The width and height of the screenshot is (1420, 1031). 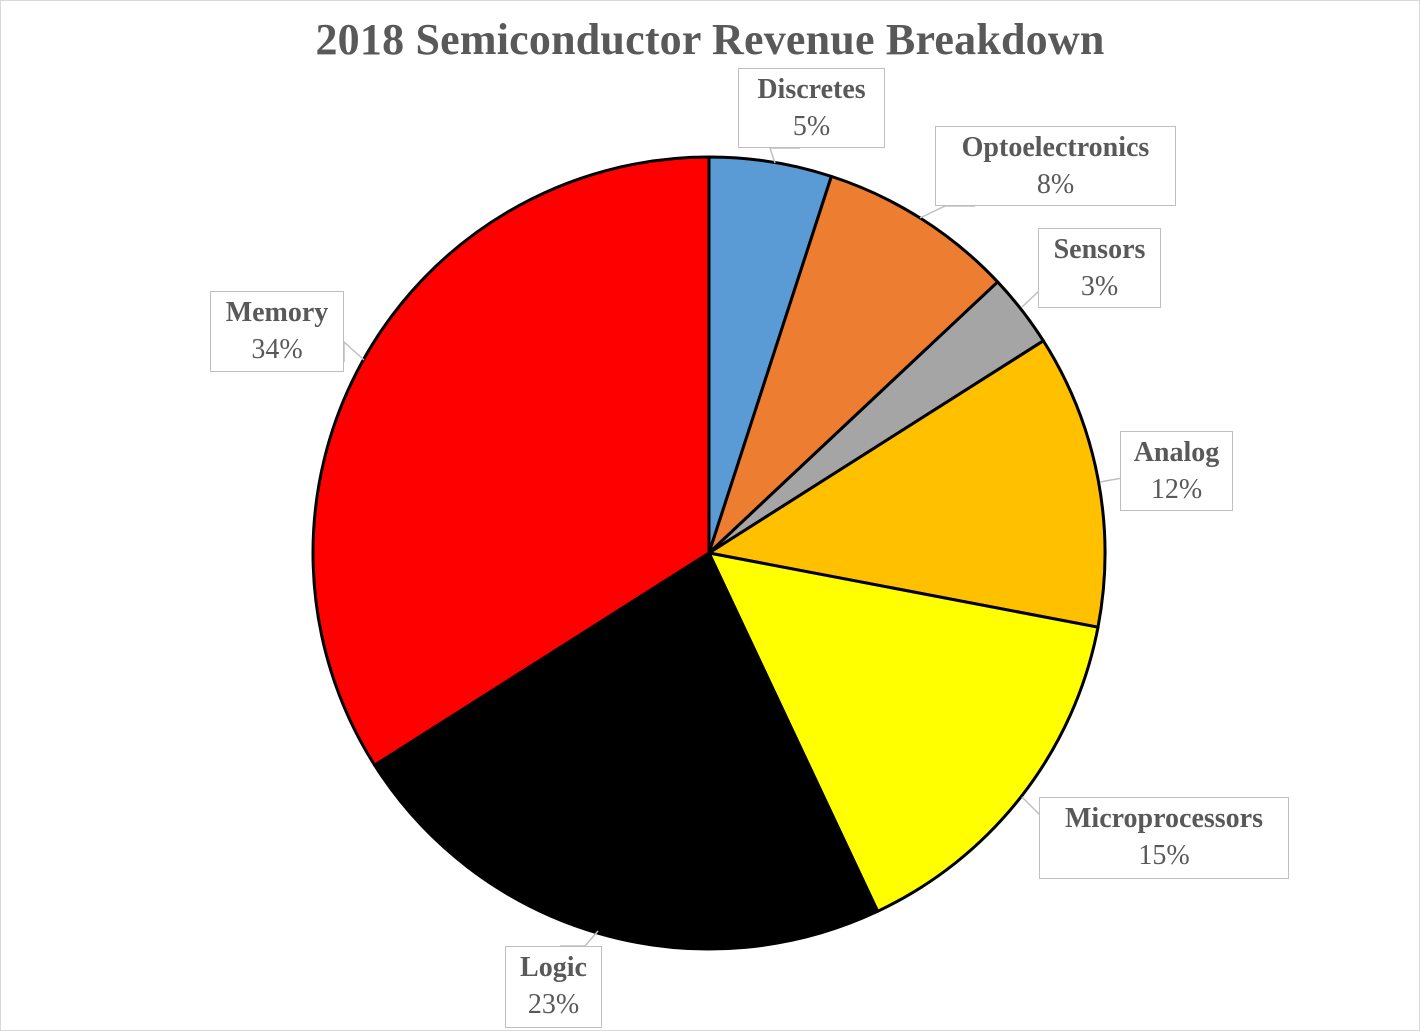 What do you see at coordinates (1164, 818) in the screenshot?
I see `label-name: Microprocessors` at bounding box center [1164, 818].